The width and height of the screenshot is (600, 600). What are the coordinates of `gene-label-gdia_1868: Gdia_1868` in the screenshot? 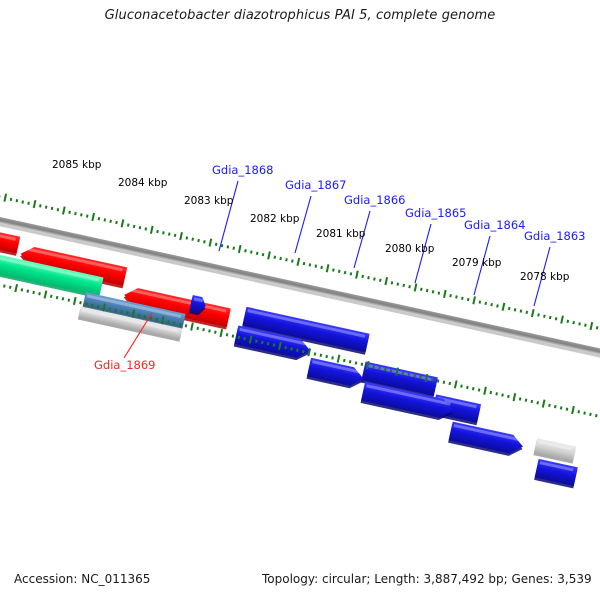 It's located at (242, 170).